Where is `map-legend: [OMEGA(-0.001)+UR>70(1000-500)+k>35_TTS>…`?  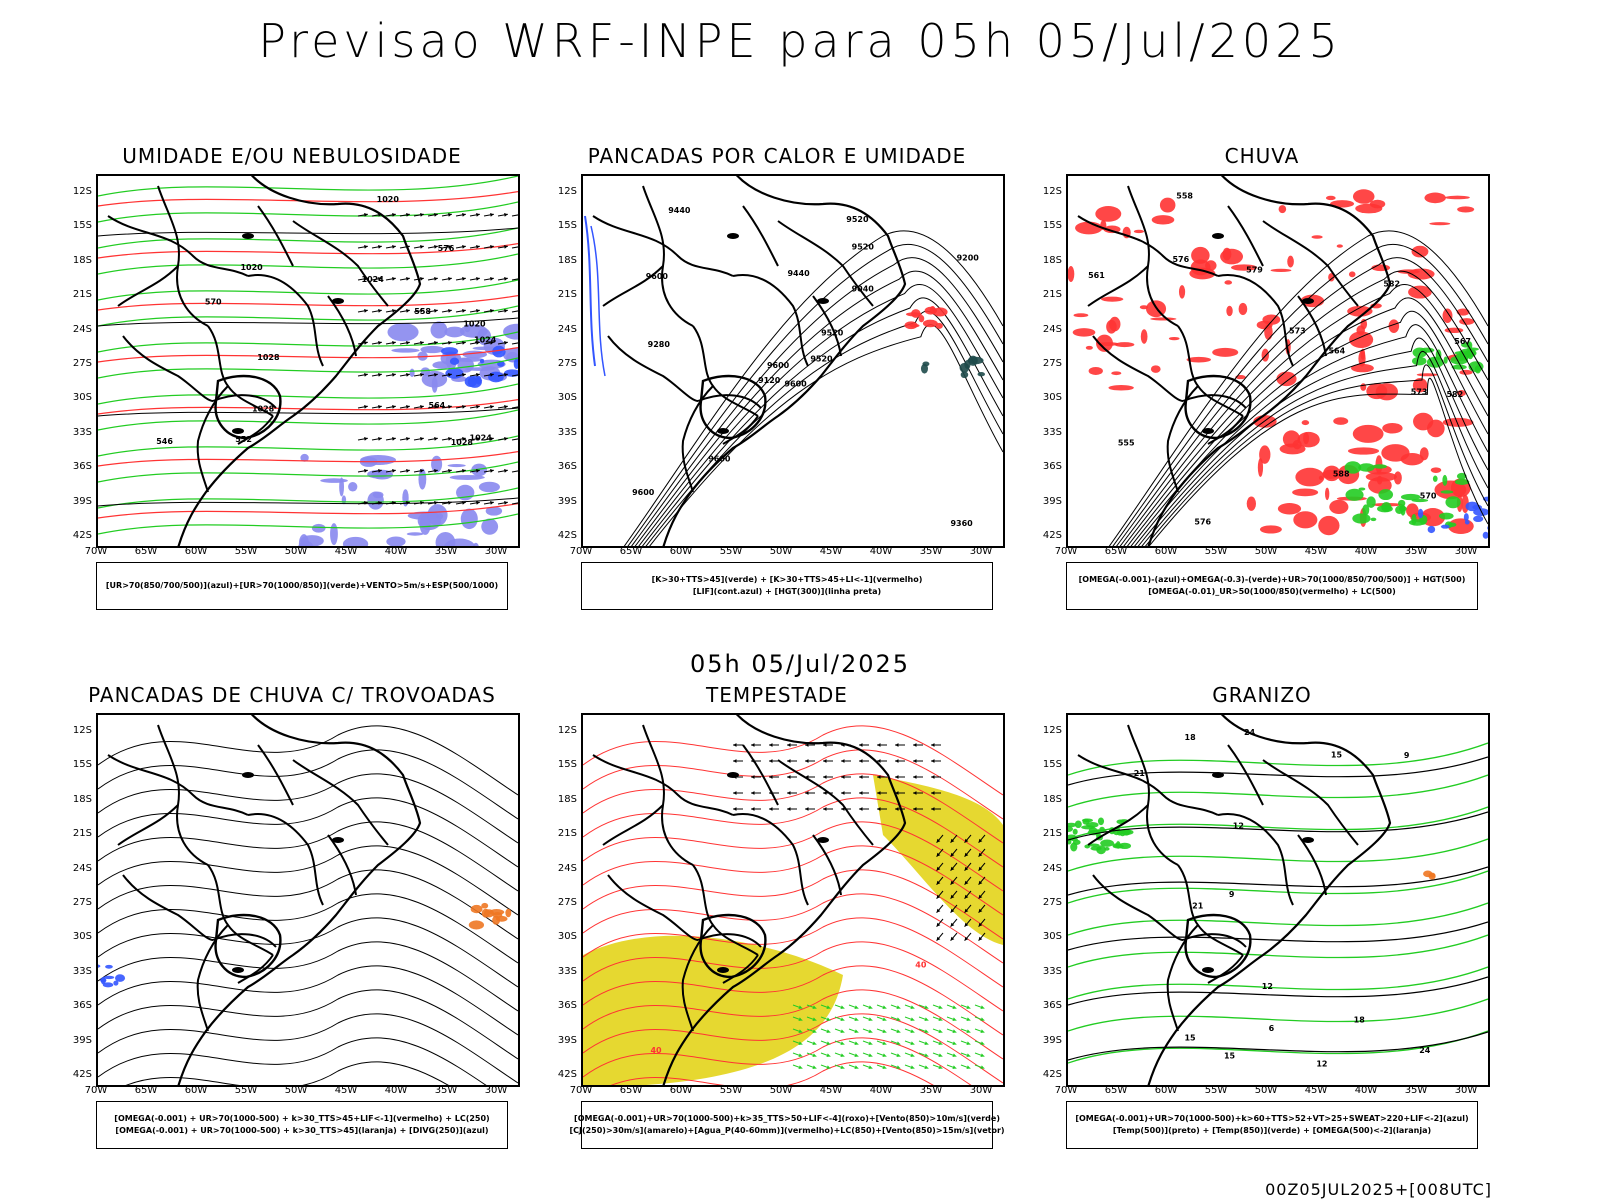
map-legend: [OMEGA(-0.001)+UR>70(1000-500)+k>35_TTS>… is located at coordinates (787, 1125).